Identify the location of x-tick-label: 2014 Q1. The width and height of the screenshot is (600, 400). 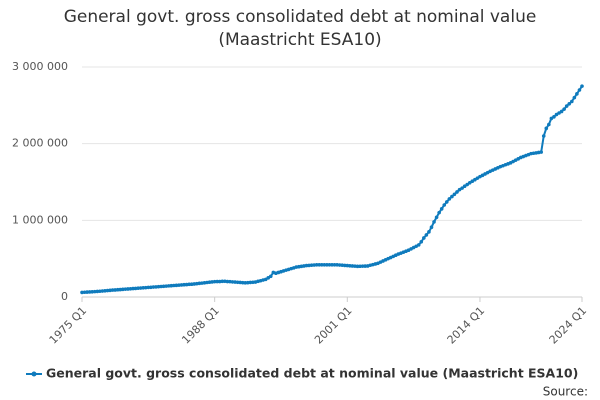
(466, 325).